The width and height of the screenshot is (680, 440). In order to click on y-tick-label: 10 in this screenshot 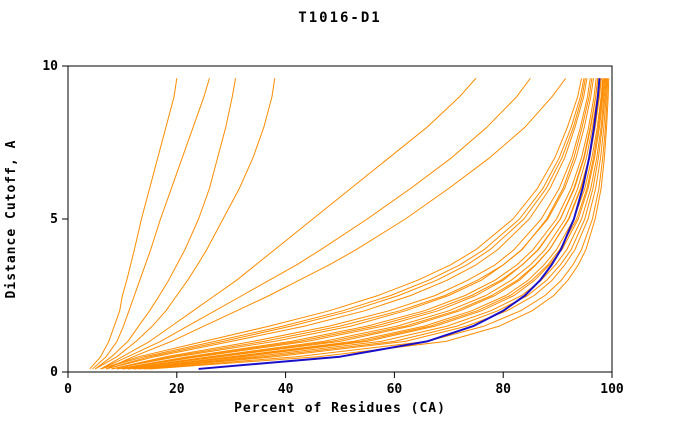, I will do `click(50, 66)`.